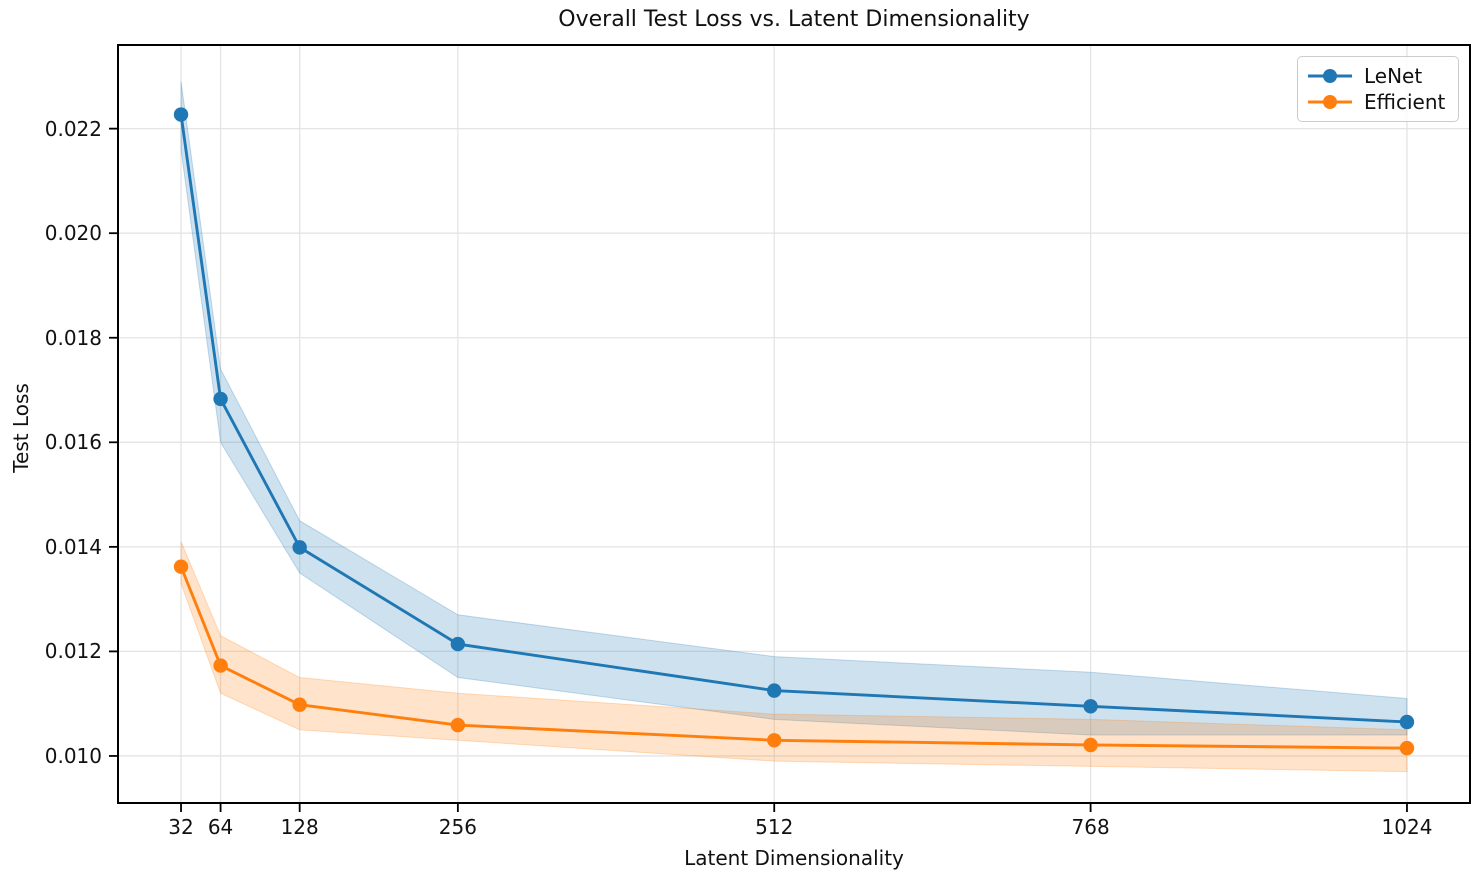  What do you see at coordinates (73, 755) in the screenshot?
I see `y-tick-label: 0.010` at bounding box center [73, 755].